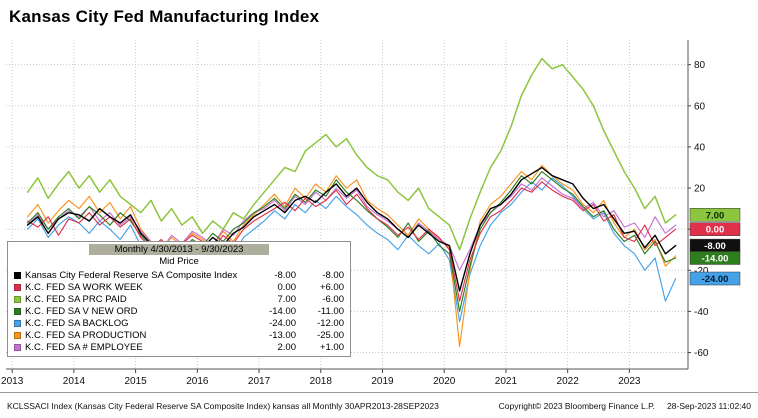 This screenshot has width=758, height=418. What do you see at coordinates (333, 275) in the screenshot?
I see `legend-change-value: -8.00` at bounding box center [333, 275].